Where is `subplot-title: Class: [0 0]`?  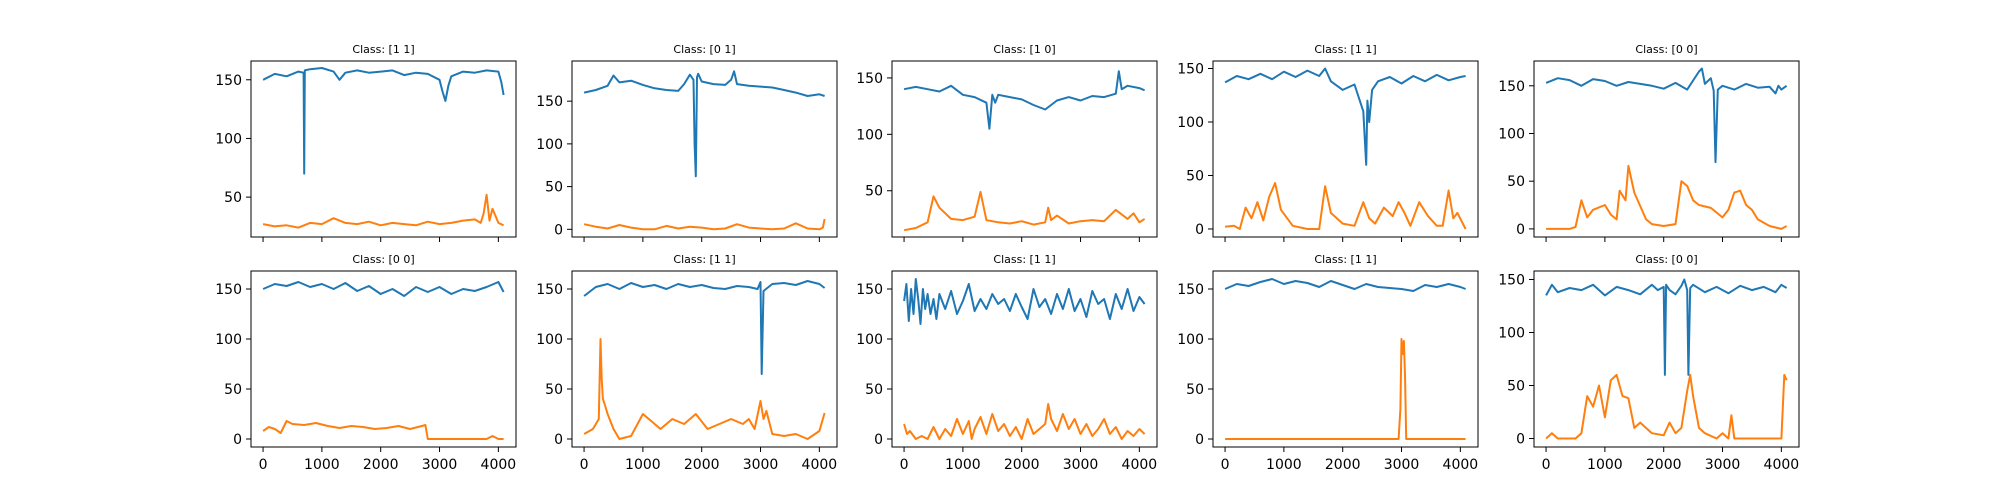 subplot-title: Class: [0 0] is located at coordinates (1666, 259).